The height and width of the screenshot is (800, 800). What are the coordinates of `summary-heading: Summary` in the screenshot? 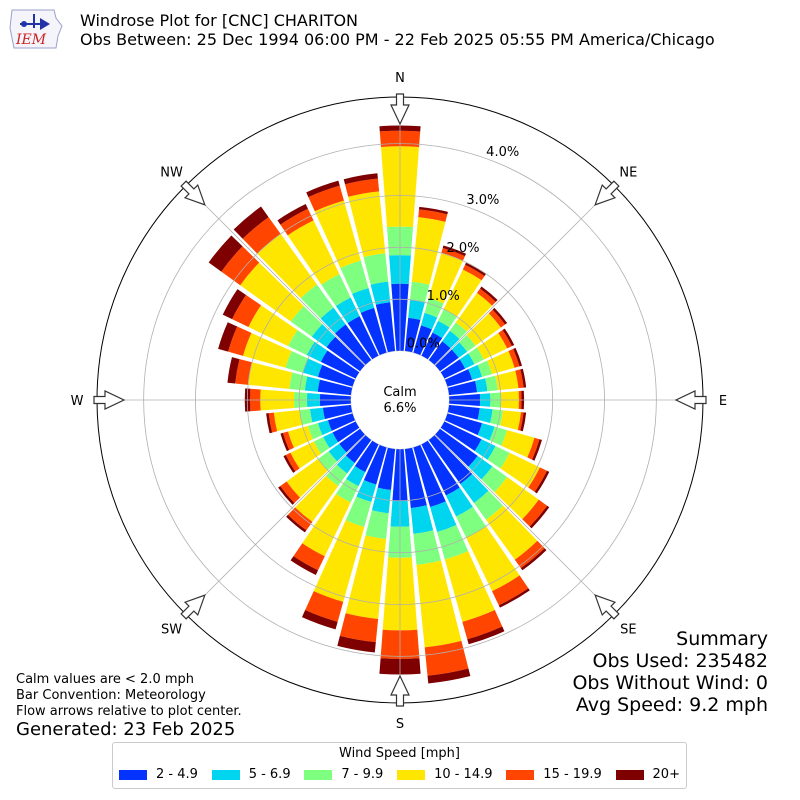 It's located at (722, 639).